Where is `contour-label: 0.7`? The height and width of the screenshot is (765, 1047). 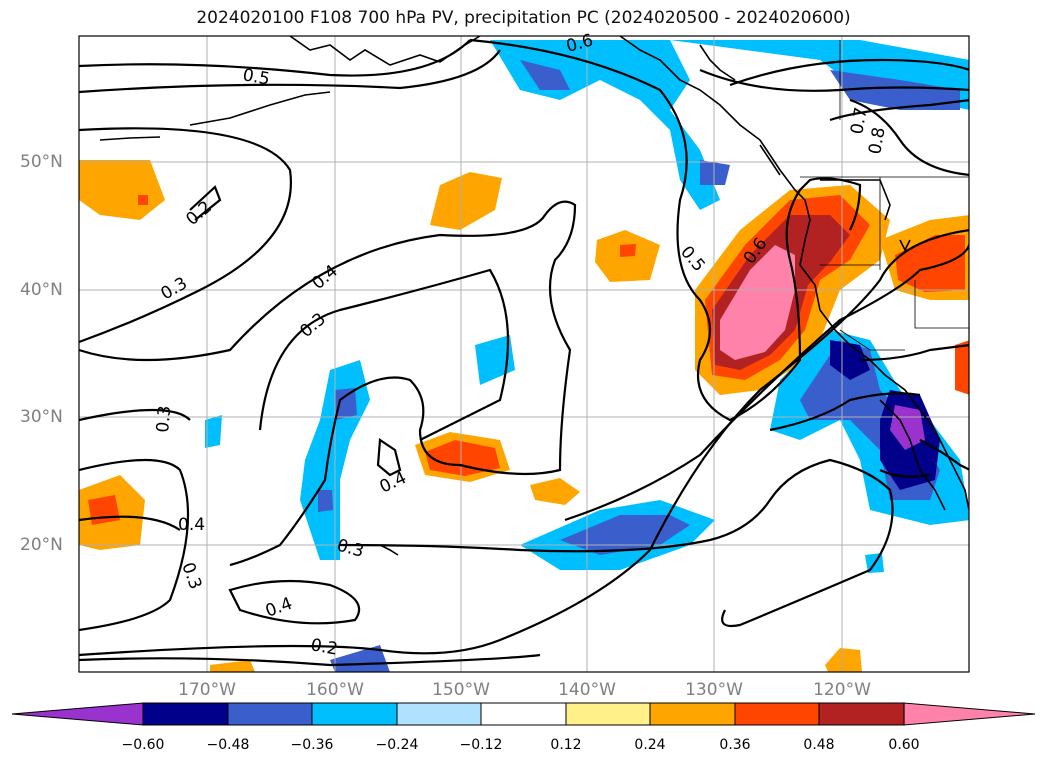
contour-label: 0.7 is located at coordinates (859, 121).